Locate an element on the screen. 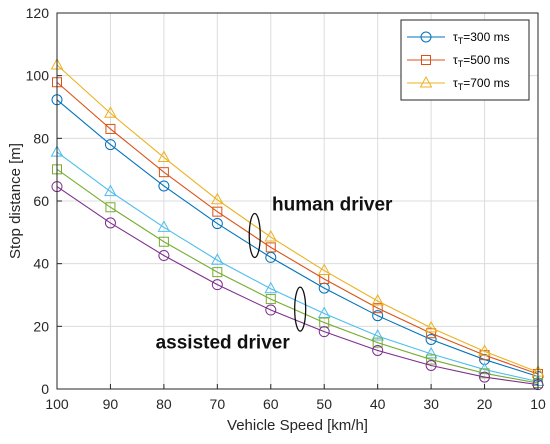  y-tick-label: 100 is located at coordinates (38, 76).